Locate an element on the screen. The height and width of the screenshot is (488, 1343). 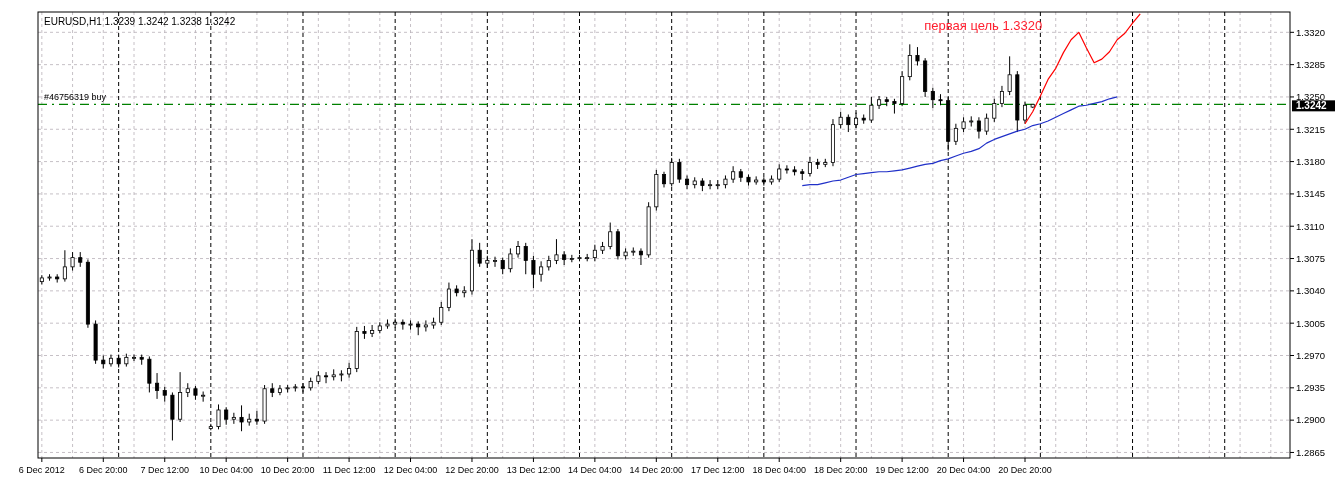
y-tick-label: 1.3145 is located at coordinates (1311, 194).